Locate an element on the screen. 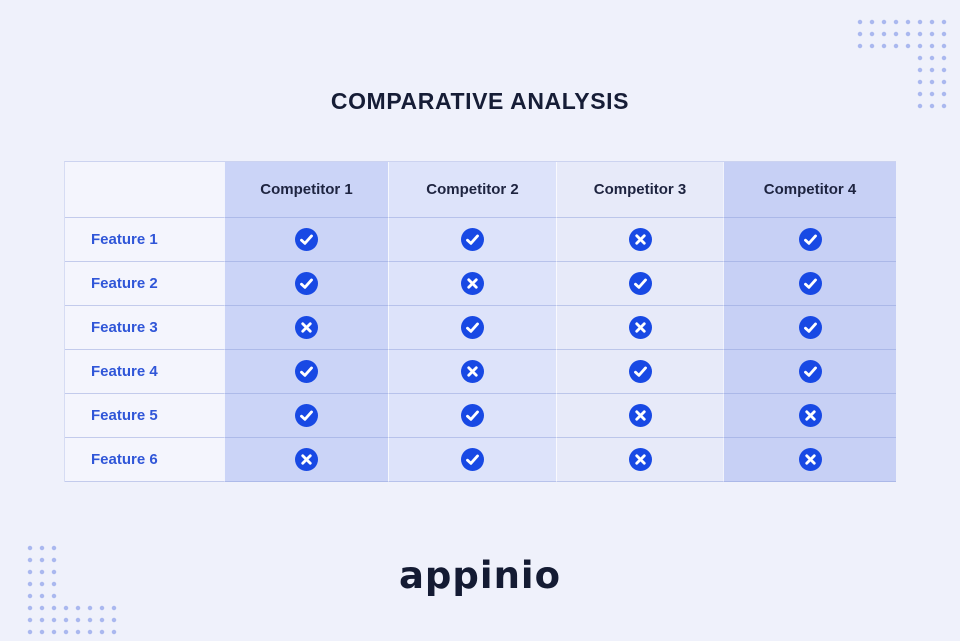 This screenshot has width=960, height=641. column-header-competitor-3: Competitor 3 is located at coordinates (639, 190).